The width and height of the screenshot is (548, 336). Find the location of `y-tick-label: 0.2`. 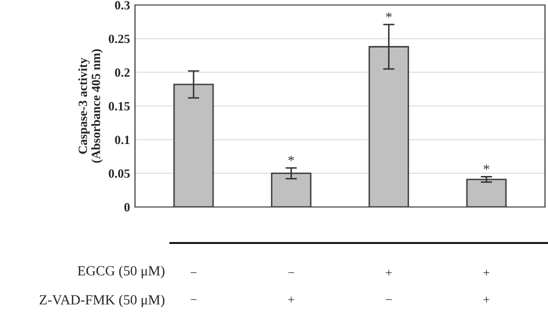

y-tick-label: 0.2 is located at coordinates (122, 72).